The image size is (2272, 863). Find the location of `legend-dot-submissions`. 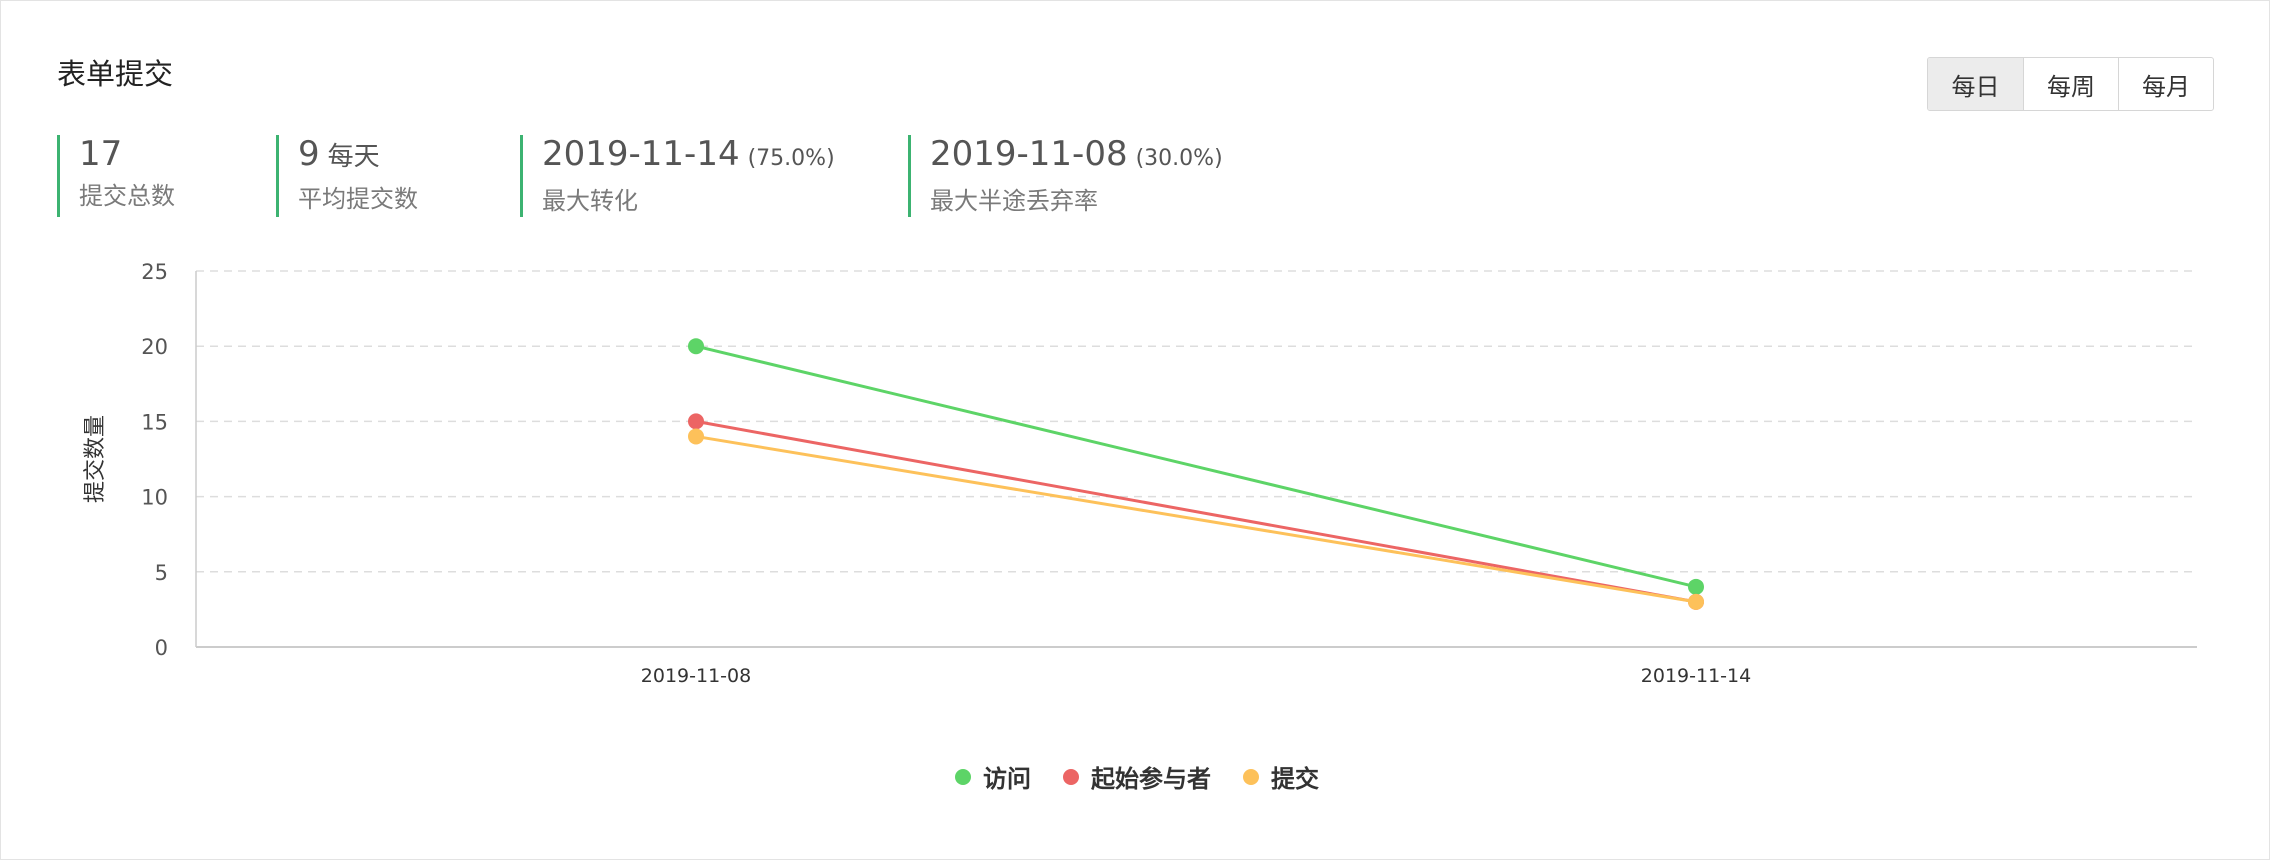

legend-dot-submissions is located at coordinates (1251, 776).